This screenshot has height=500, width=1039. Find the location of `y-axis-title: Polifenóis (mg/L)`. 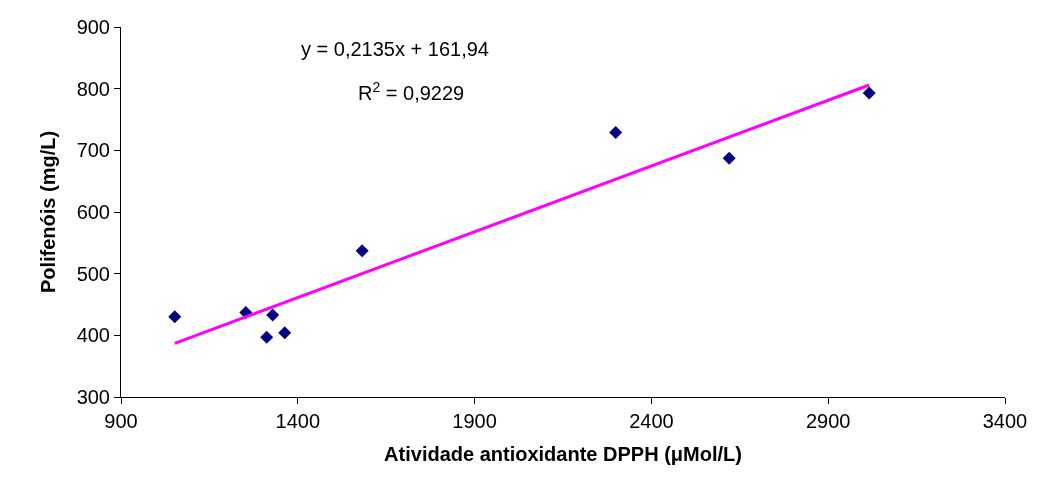

y-axis-title: Polifenóis (mg/L) is located at coordinates (48, 212).